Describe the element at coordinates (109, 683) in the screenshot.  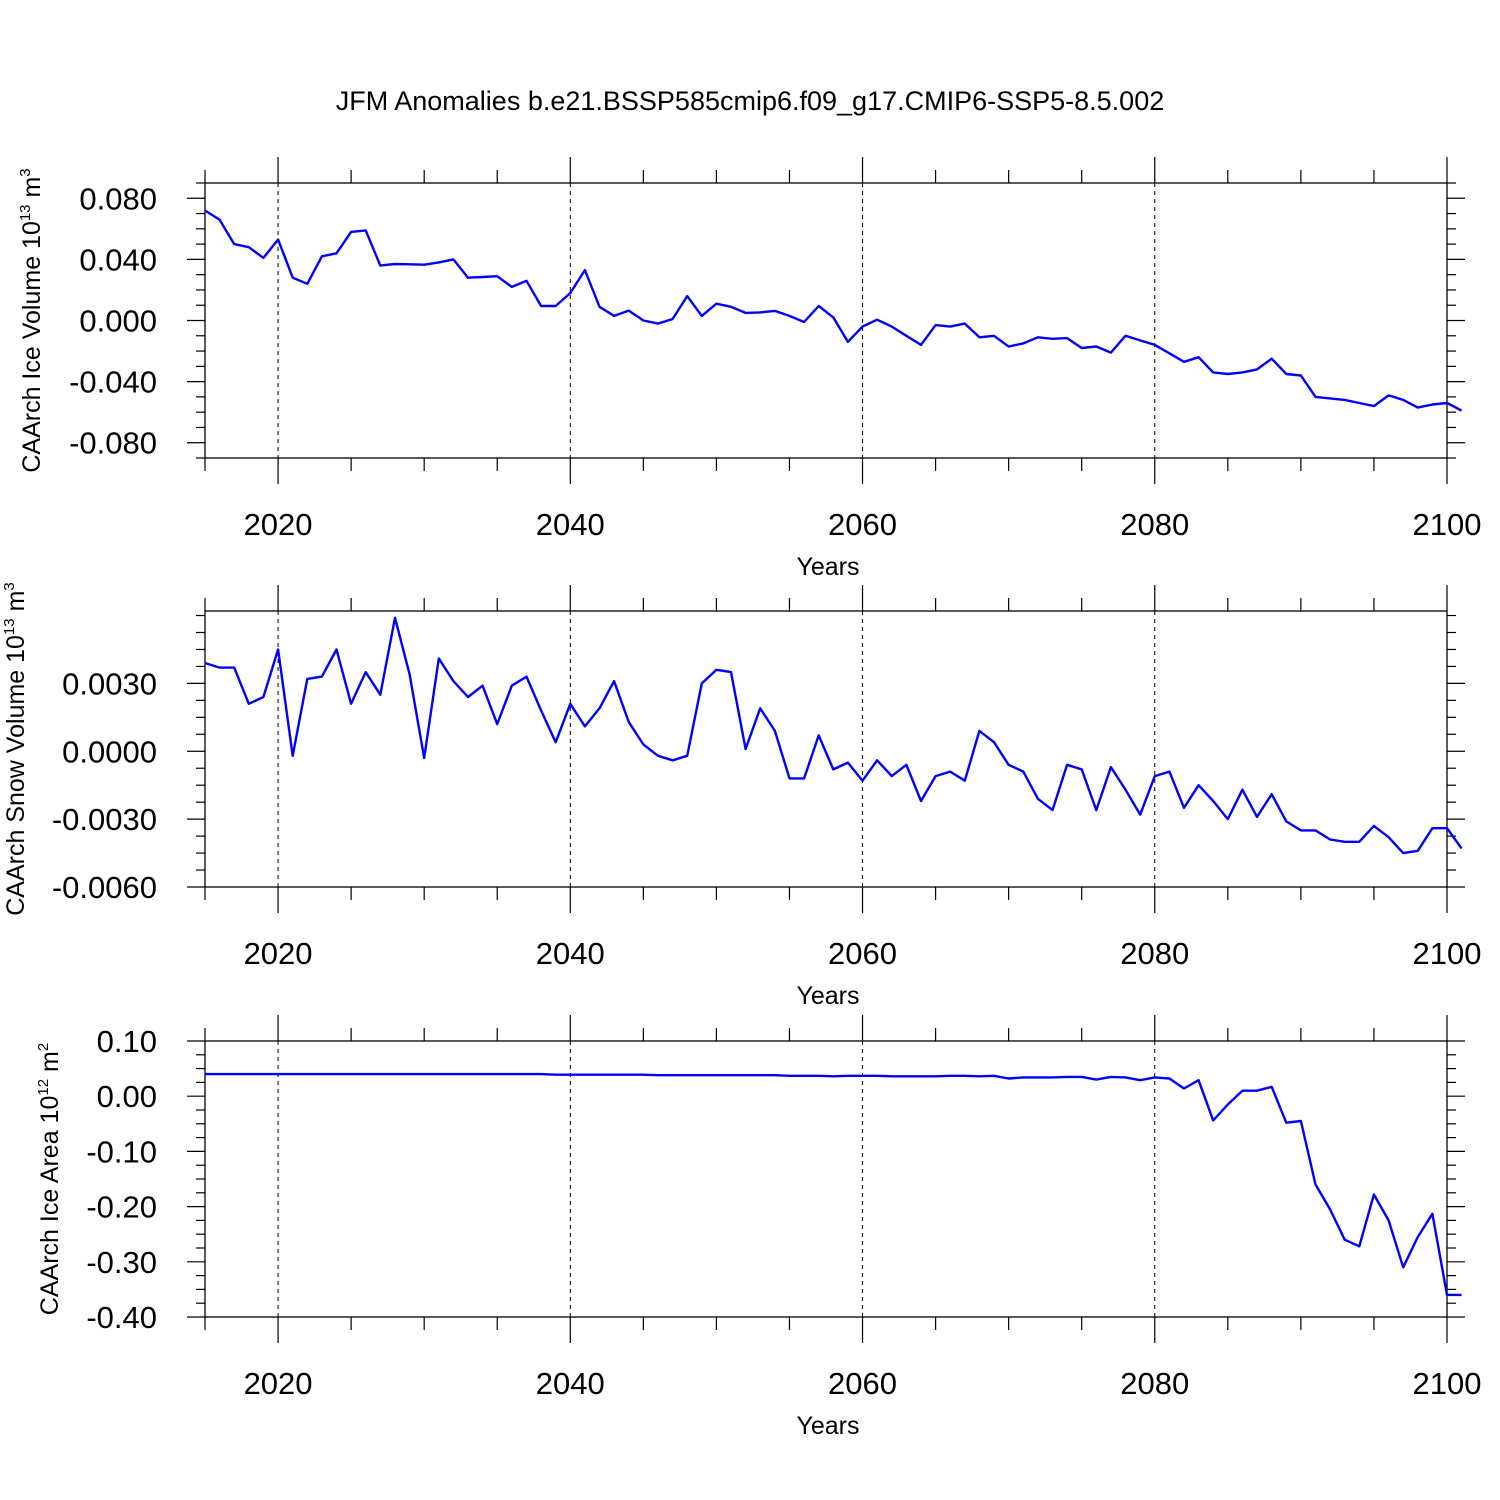
I see `y-tick-label: 0.0030` at that location.